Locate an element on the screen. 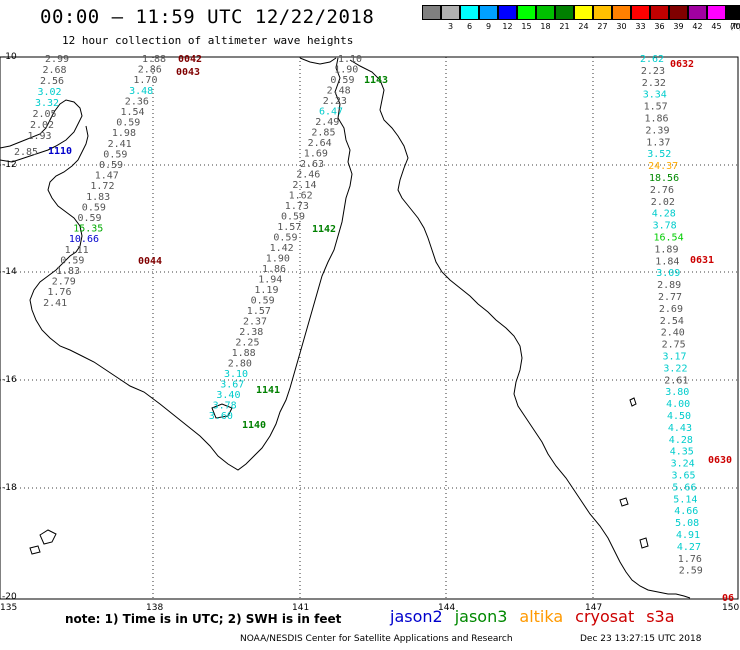  wave-height-value: 4.28 is located at coordinates (681, 440).